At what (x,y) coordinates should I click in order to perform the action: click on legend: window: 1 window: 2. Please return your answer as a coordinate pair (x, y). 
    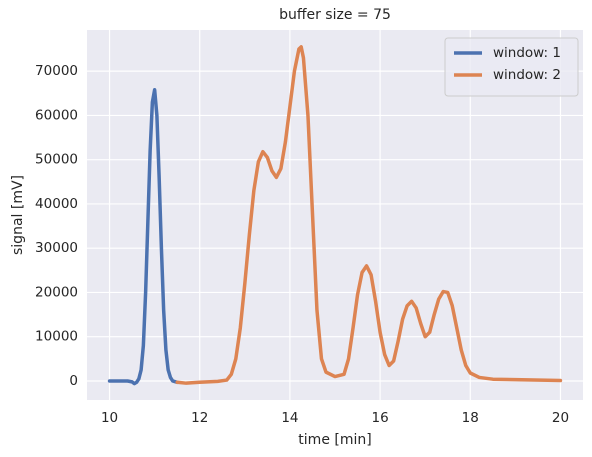
    Looking at the image, I should click on (511, 67).